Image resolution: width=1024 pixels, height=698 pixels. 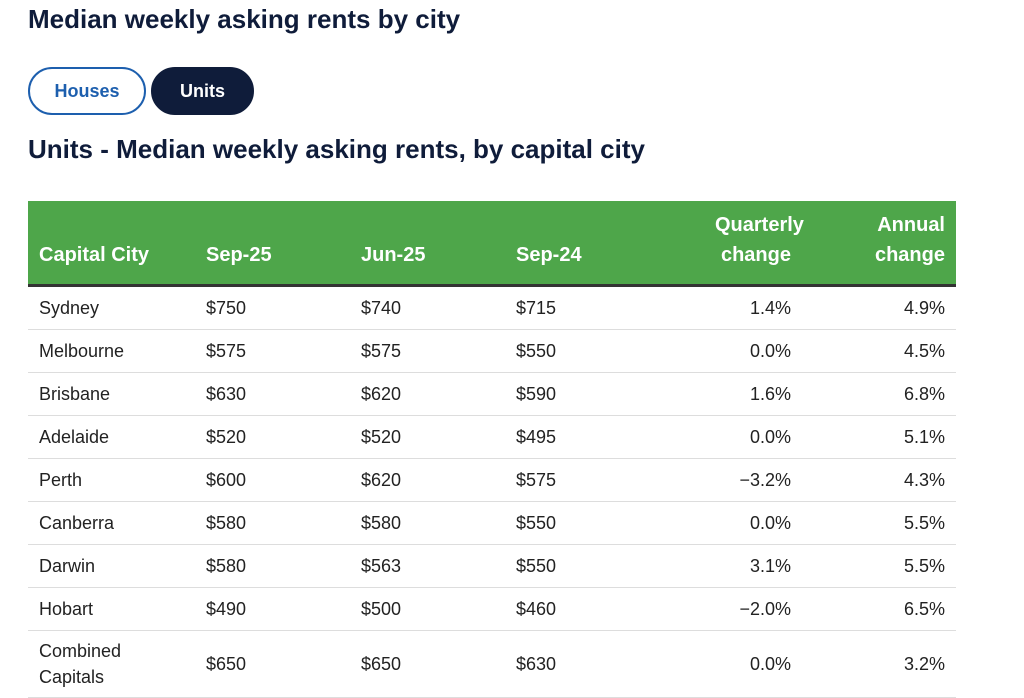 I want to click on city-cell: Adelaide, so click(x=111, y=437).